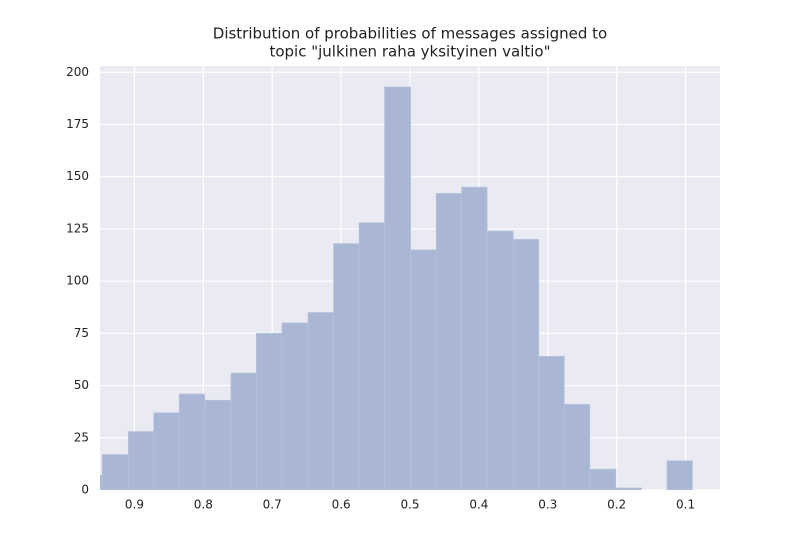  I want to click on y-tick-label: 25, so click(81, 437).